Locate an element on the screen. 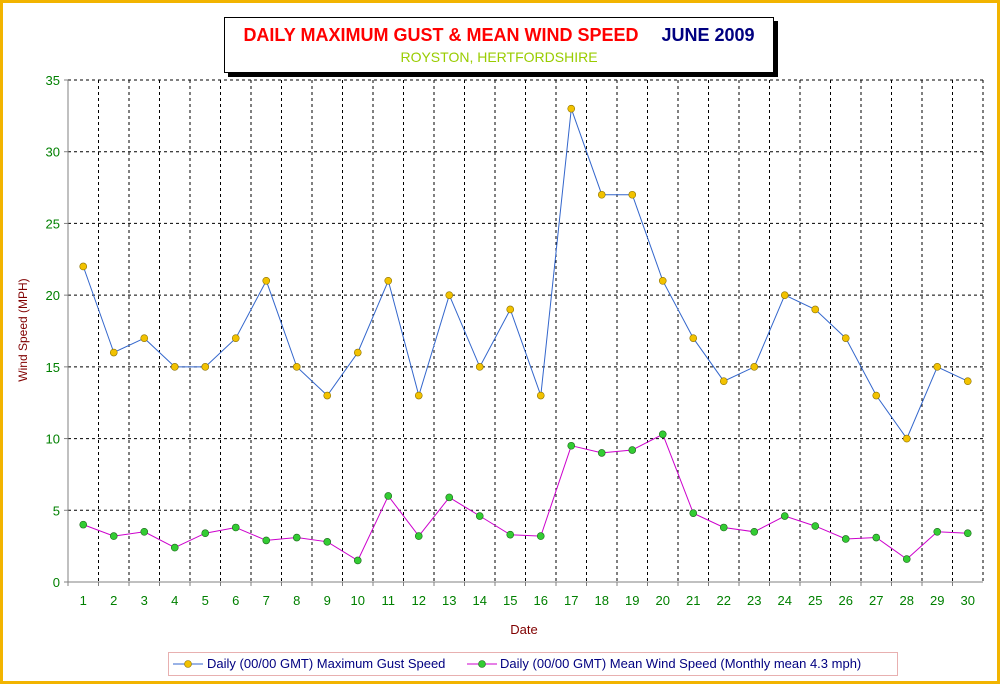  y-tick-label: 20 is located at coordinates (53, 295).